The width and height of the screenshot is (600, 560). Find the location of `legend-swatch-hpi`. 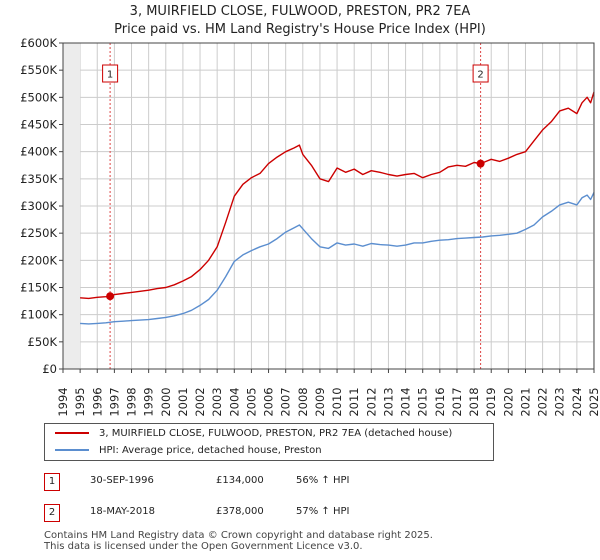

legend-swatch-hpi is located at coordinates (72, 450).